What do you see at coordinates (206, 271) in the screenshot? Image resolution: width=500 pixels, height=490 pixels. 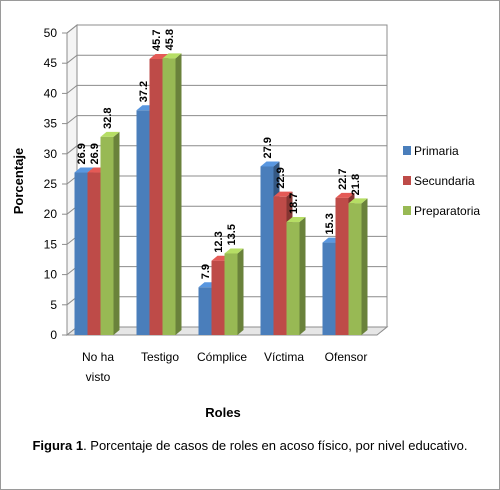 I see `data-label: 7.9` at bounding box center [206, 271].